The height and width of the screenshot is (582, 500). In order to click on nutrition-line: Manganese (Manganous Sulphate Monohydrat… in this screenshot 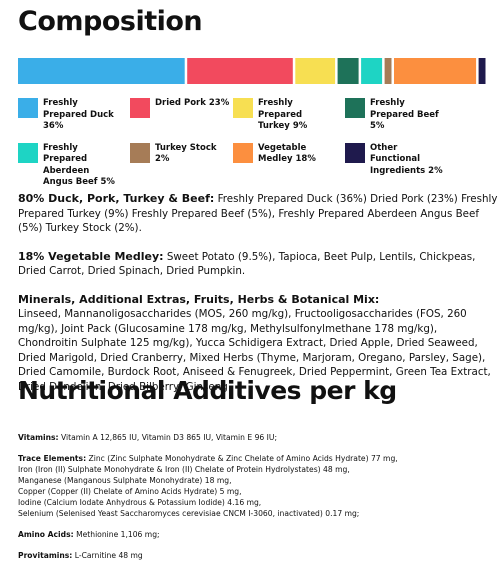, I will do `click(125, 480)`.